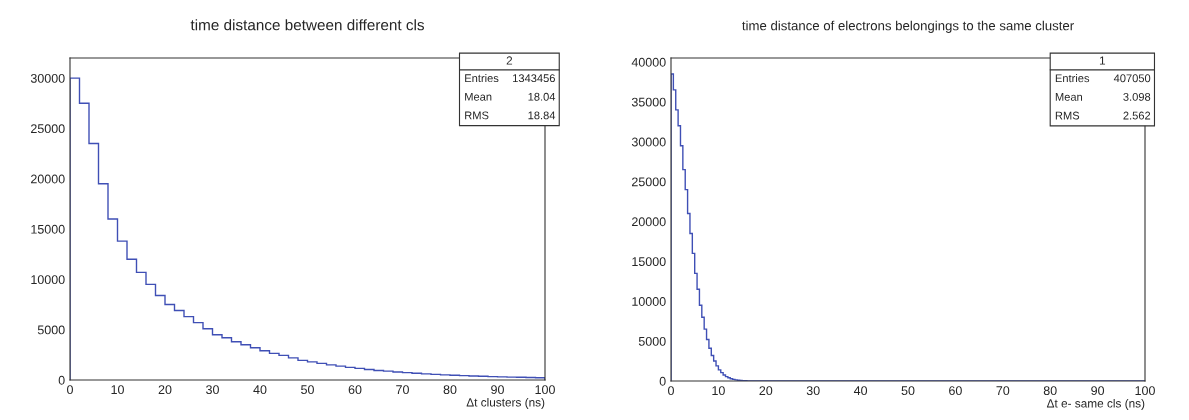  What do you see at coordinates (1132, 78) in the screenshot?
I see `annotation: 407050` at bounding box center [1132, 78].